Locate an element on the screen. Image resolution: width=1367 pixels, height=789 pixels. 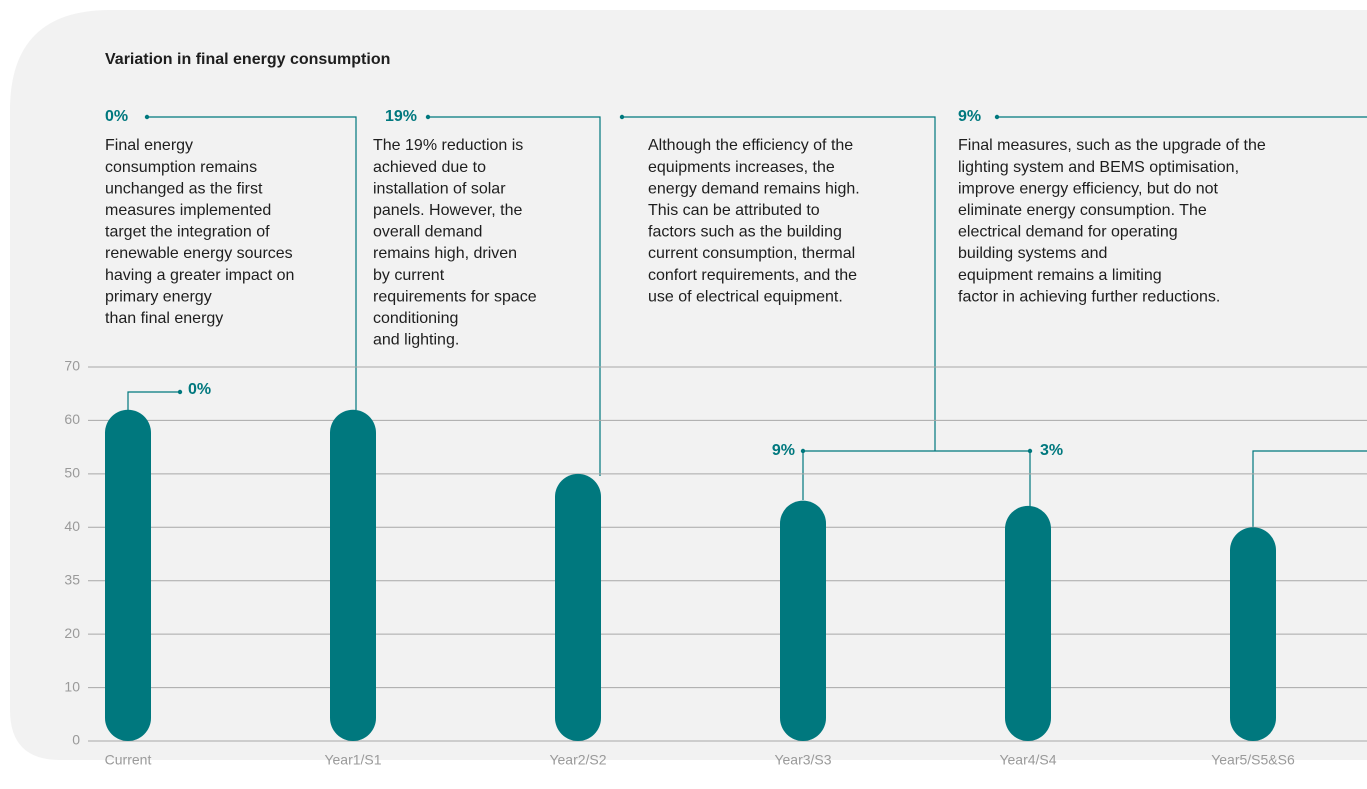
callout-label: 9% is located at coordinates (783, 450).